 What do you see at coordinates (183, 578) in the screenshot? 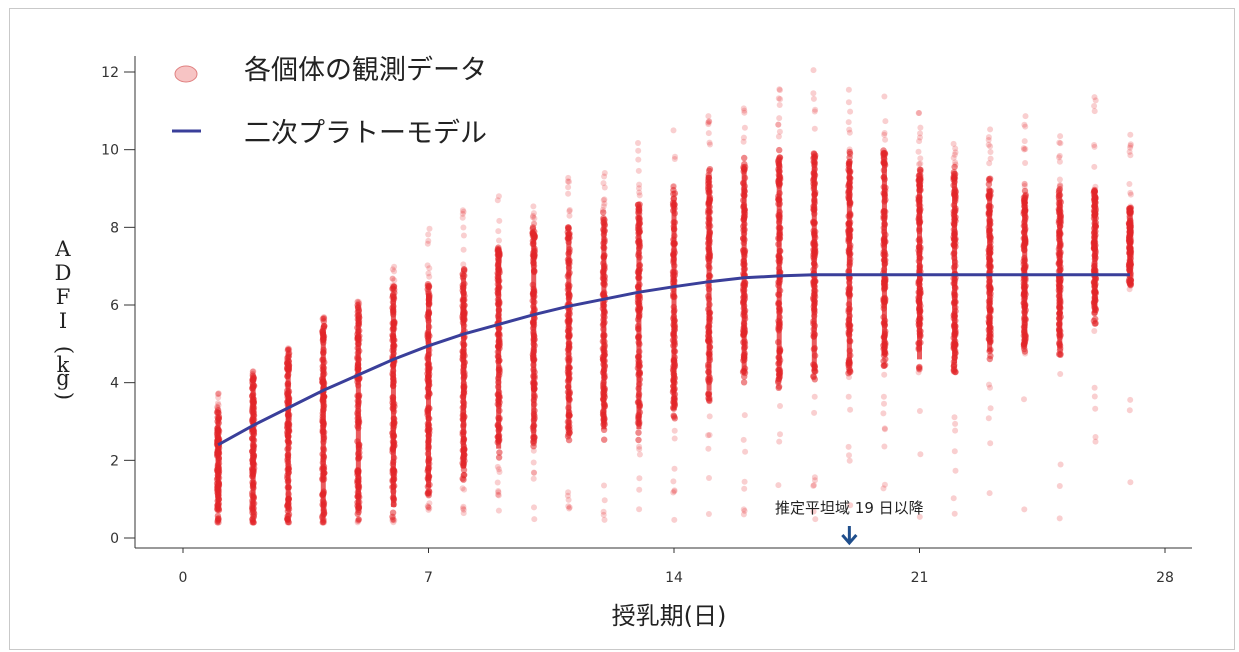
I see `x-tick-label: 0` at bounding box center [183, 578].